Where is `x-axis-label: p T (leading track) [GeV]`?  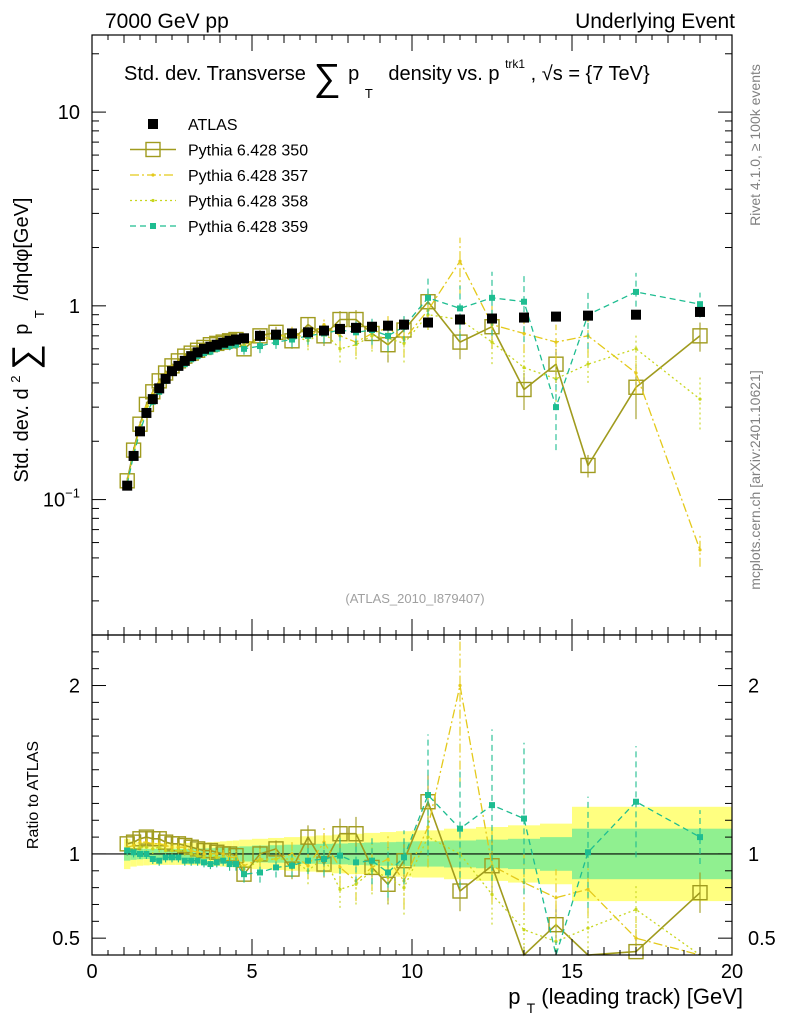
x-axis-label: p T (leading track) [GeV] is located at coordinates (625, 1001).